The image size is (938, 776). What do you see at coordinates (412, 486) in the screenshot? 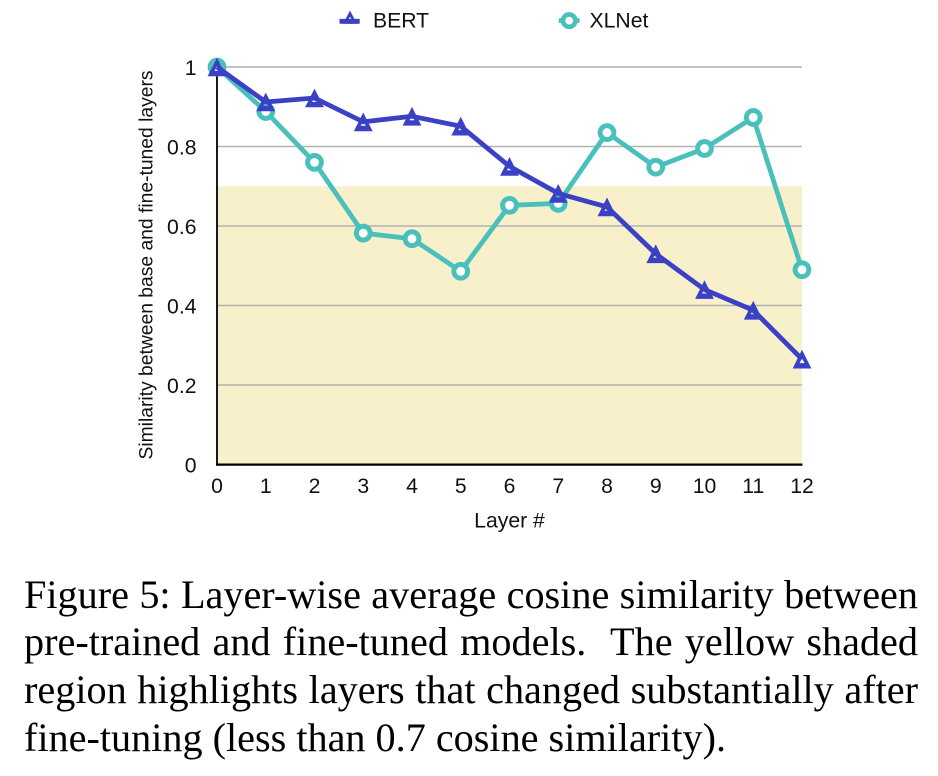
I see `svg-text: 4` at bounding box center [412, 486].